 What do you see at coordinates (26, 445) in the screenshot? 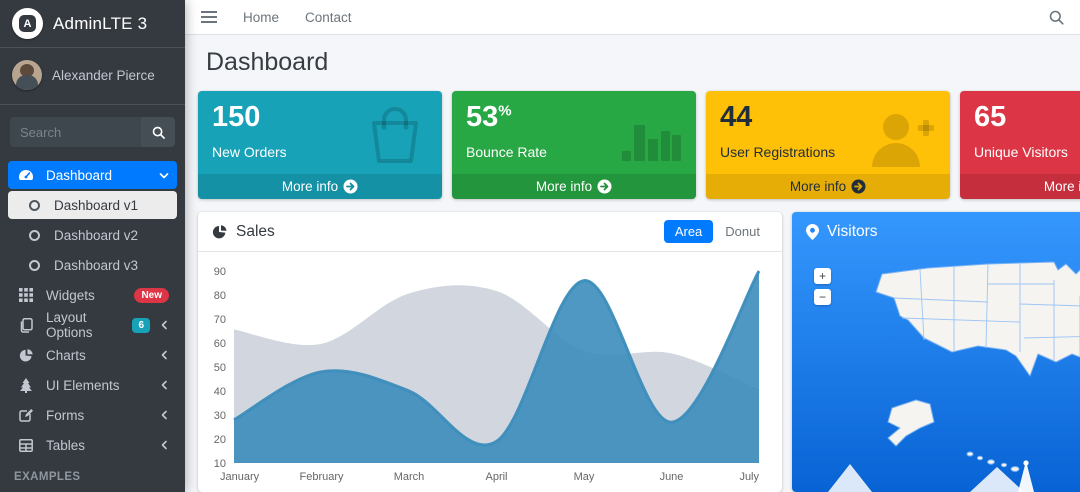
I see `table-icon` at bounding box center [26, 445].